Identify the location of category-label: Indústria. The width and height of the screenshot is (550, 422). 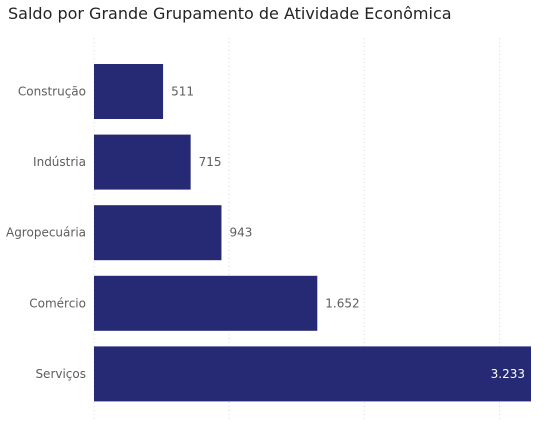
(59, 162).